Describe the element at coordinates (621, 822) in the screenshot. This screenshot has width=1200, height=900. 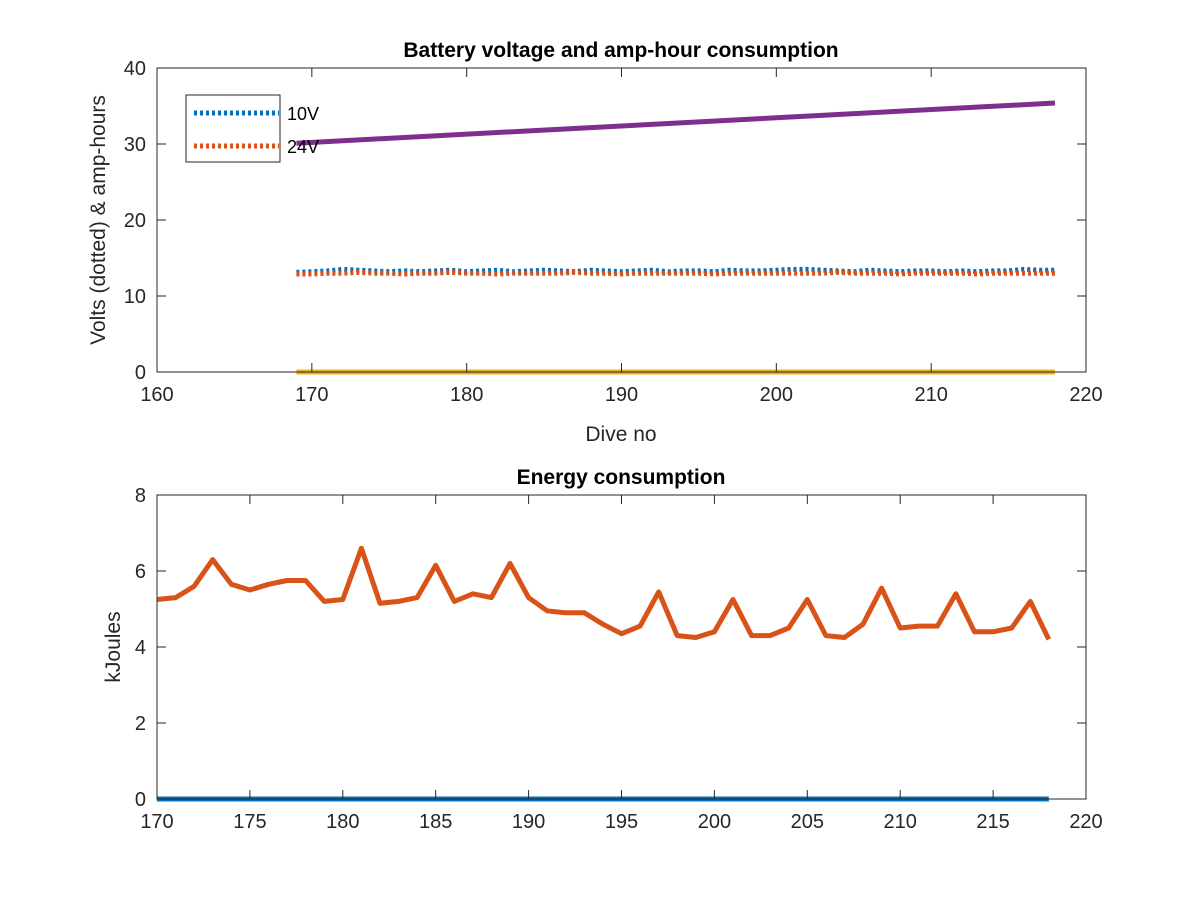
I see `energy-x-tick-label: 195` at that location.